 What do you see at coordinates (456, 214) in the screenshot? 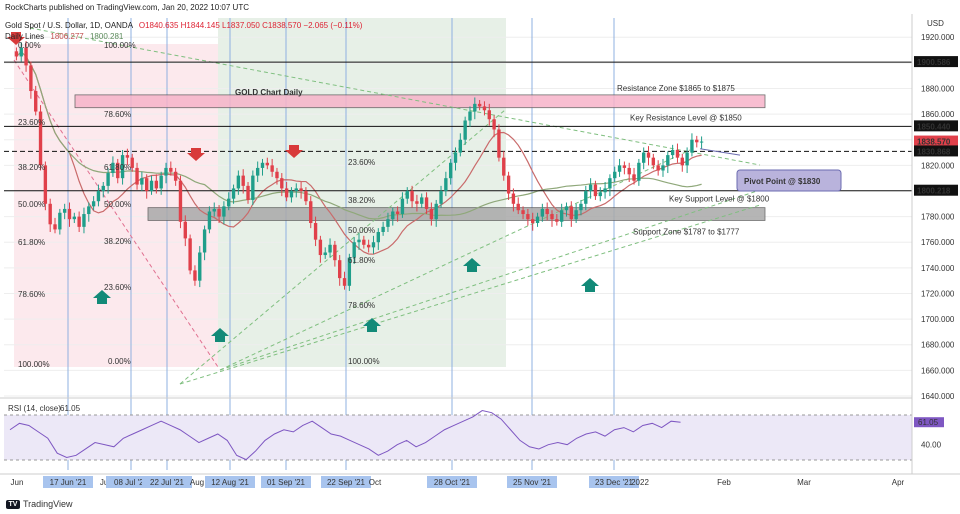
I see `support-zone` at bounding box center [456, 214].